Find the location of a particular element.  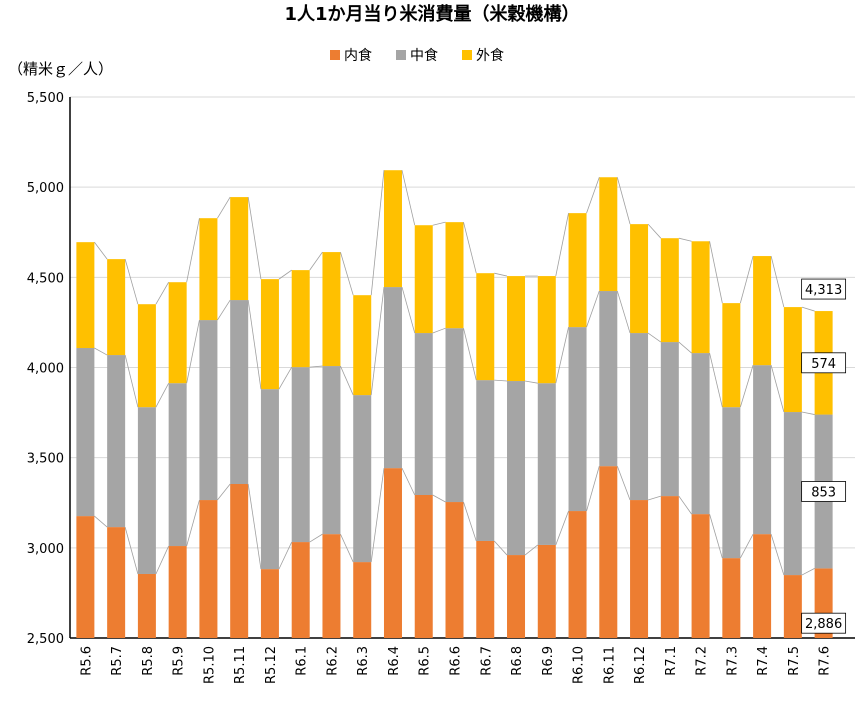

x-tick-label: R5.9 is located at coordinates (179, 661).